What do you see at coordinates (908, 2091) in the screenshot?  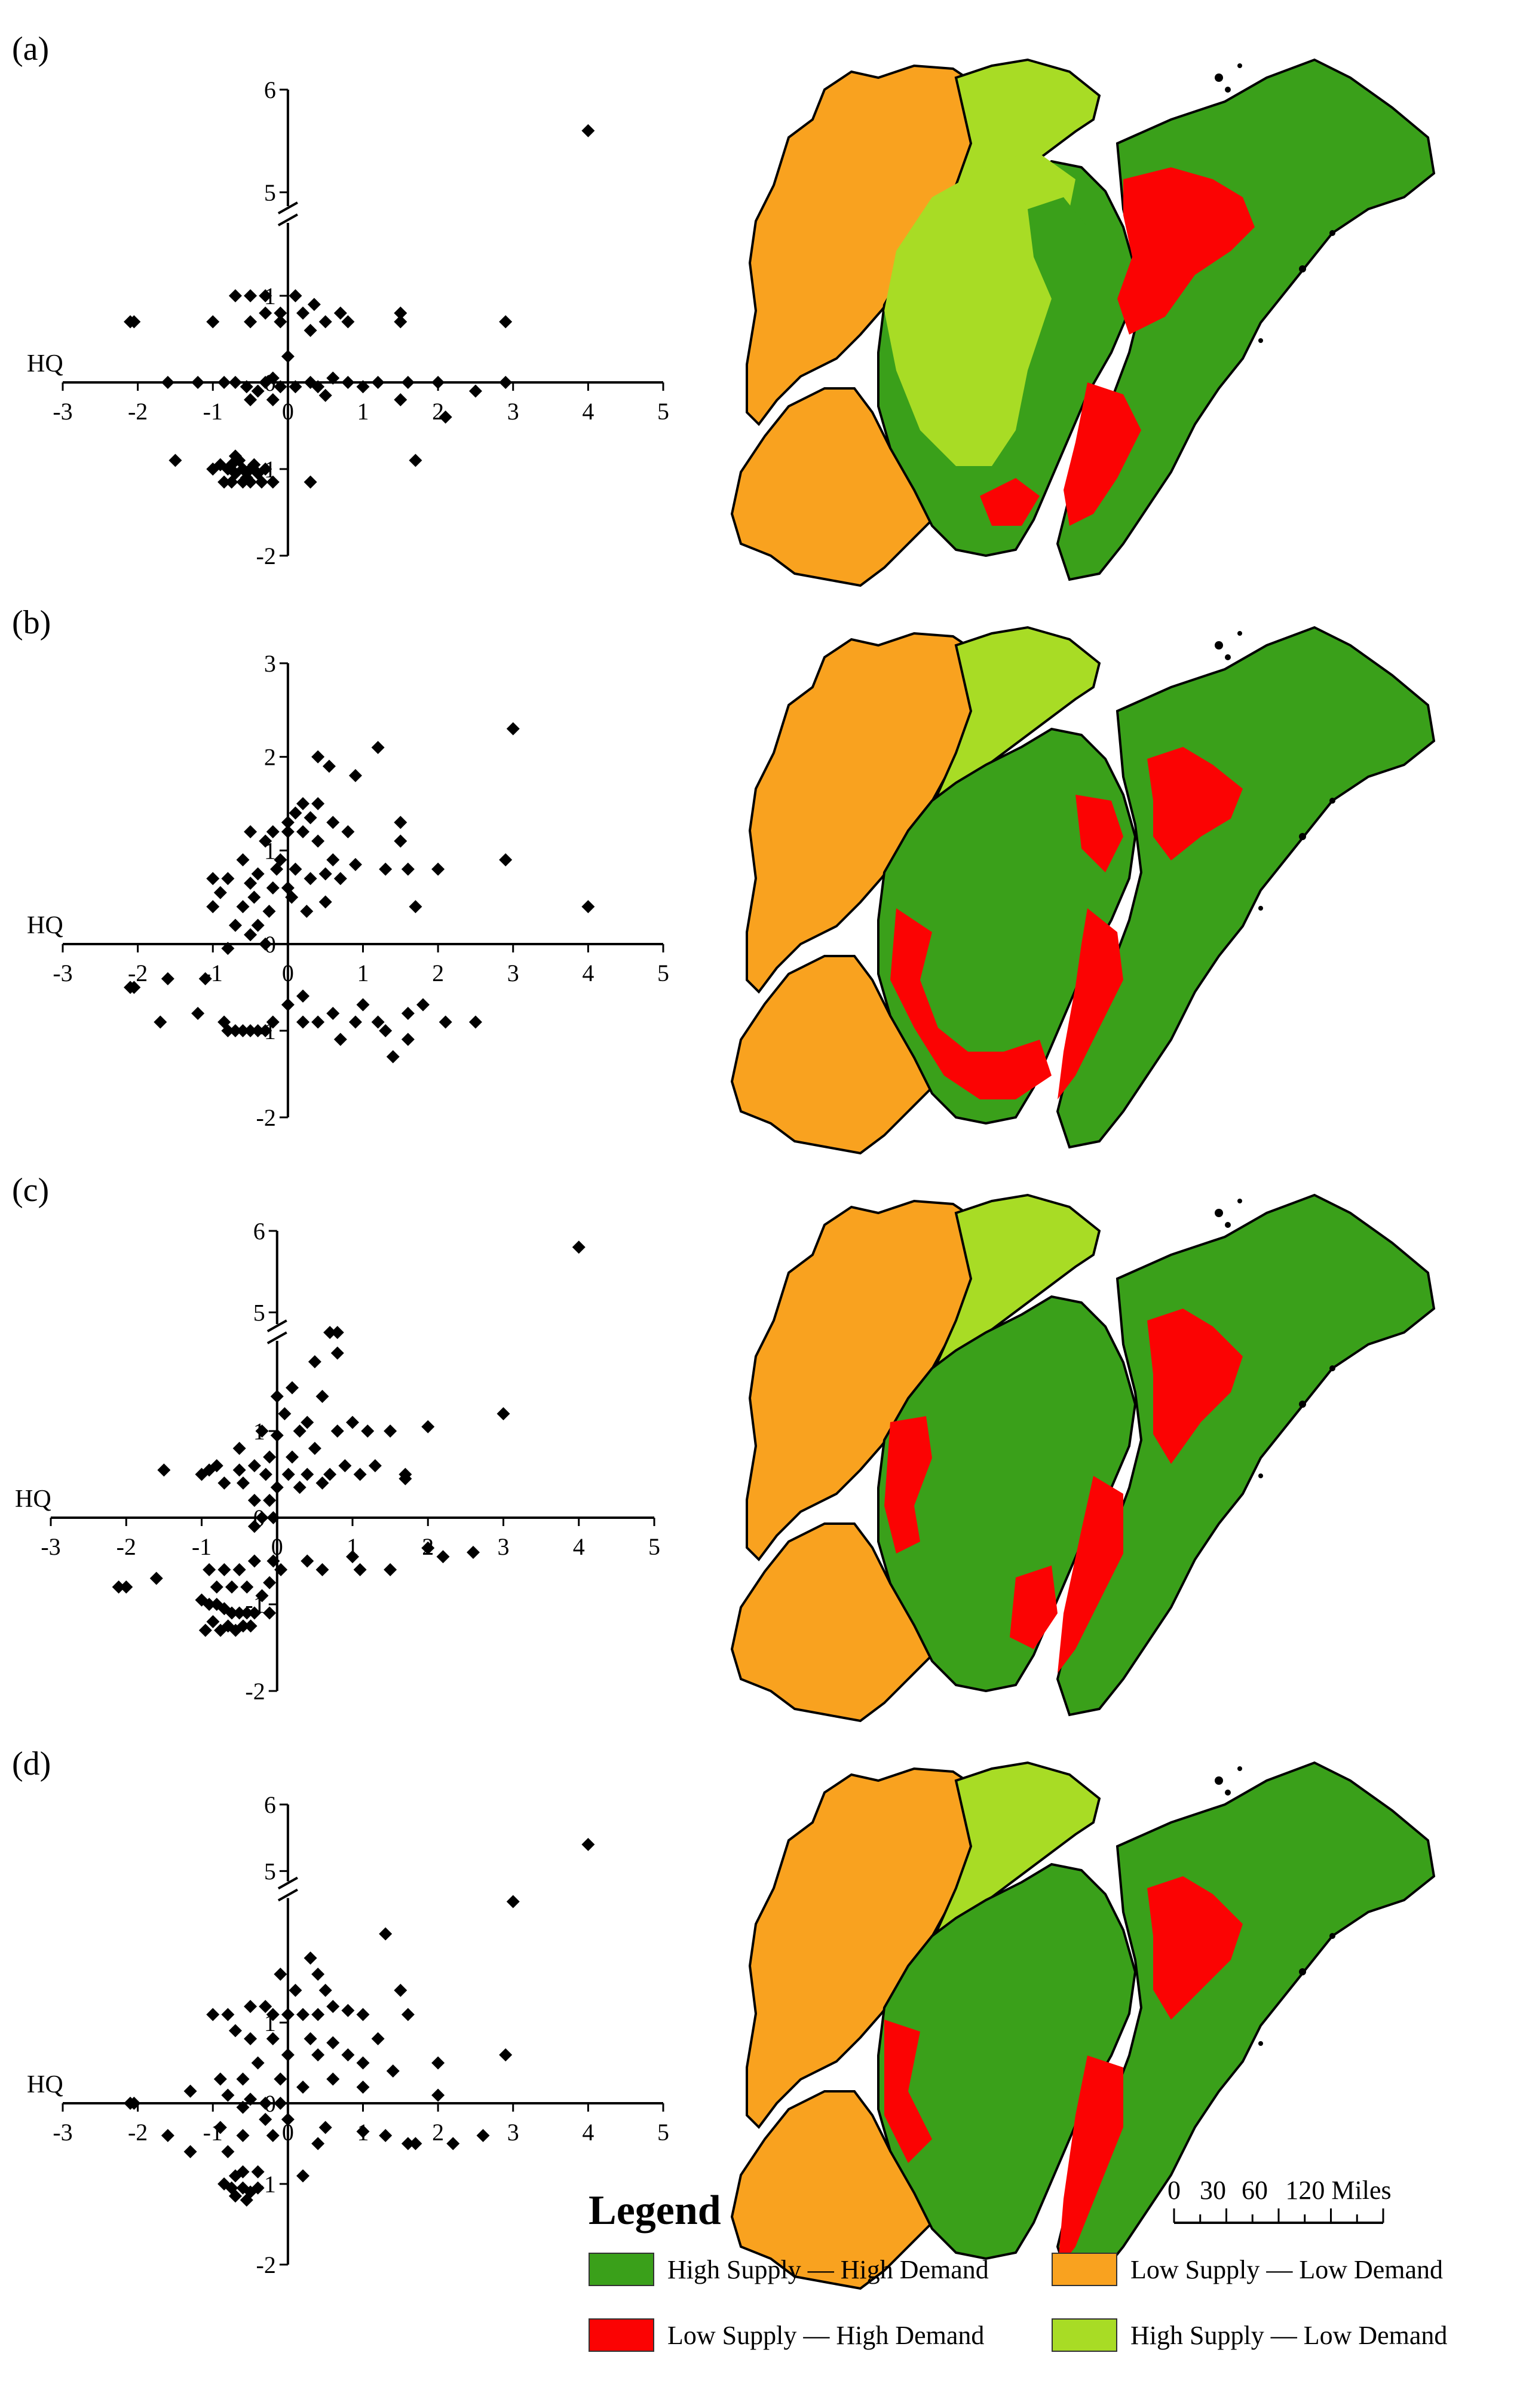 I see `map-overlay-d3` at bounding box center [908, 2091].